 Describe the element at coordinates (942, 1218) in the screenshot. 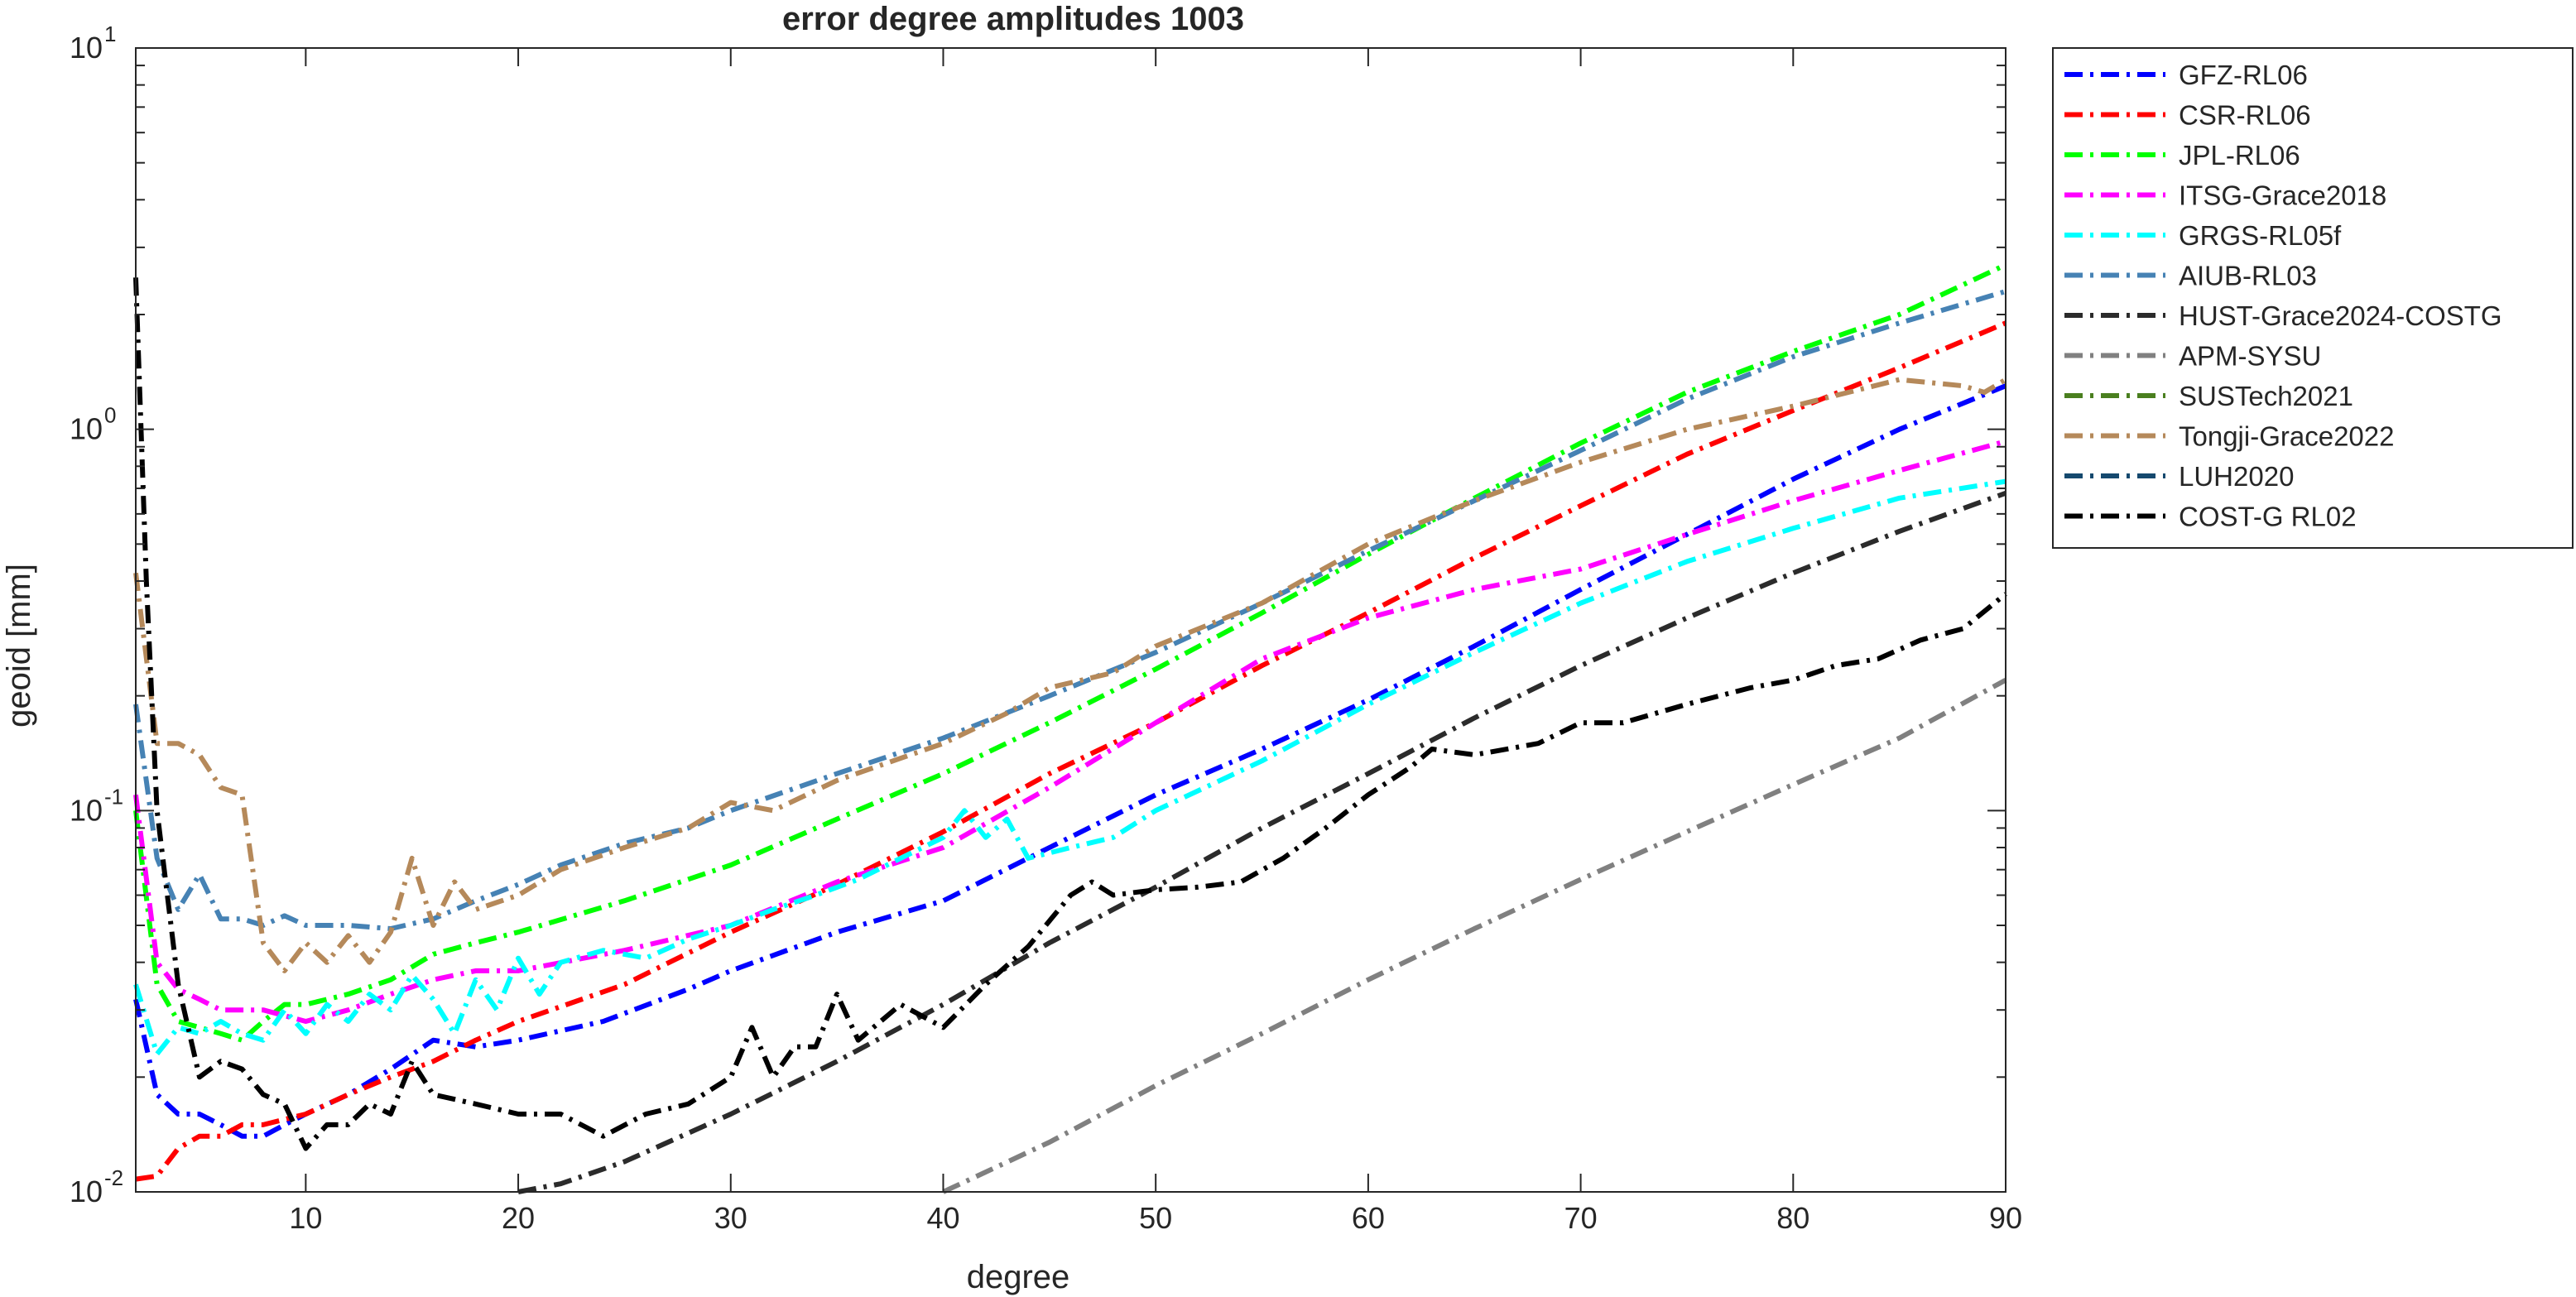

I see `x-tick-label: 40` at that location.